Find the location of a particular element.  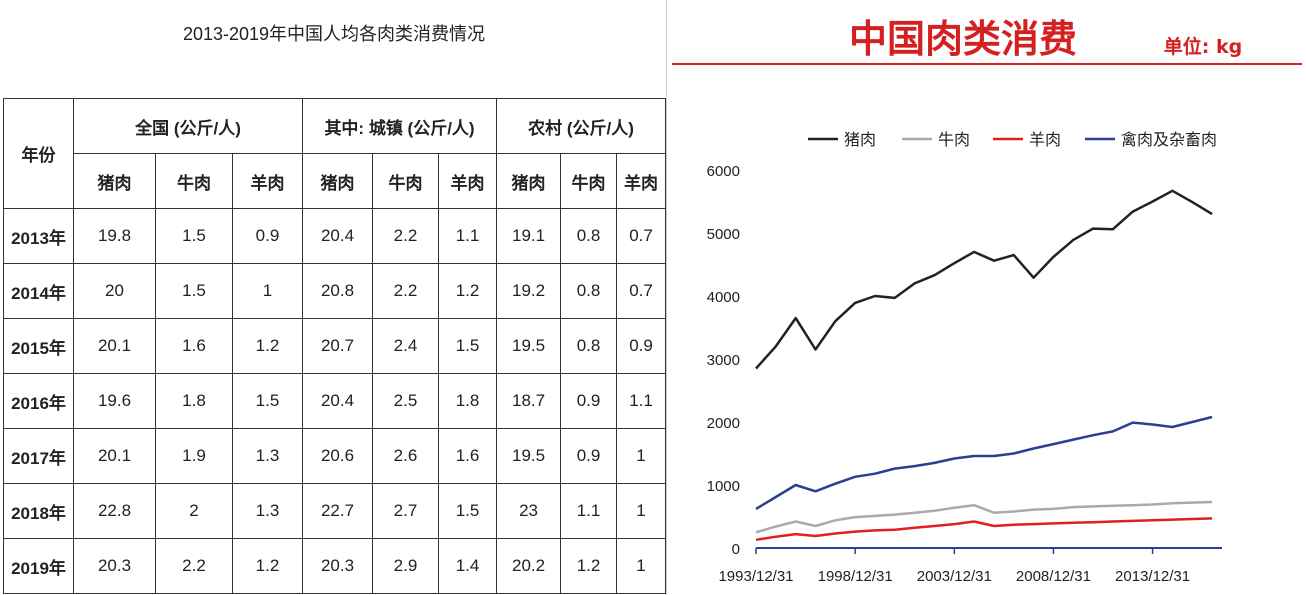

table-cell: 18.7 is located at coordinates (529, 401).